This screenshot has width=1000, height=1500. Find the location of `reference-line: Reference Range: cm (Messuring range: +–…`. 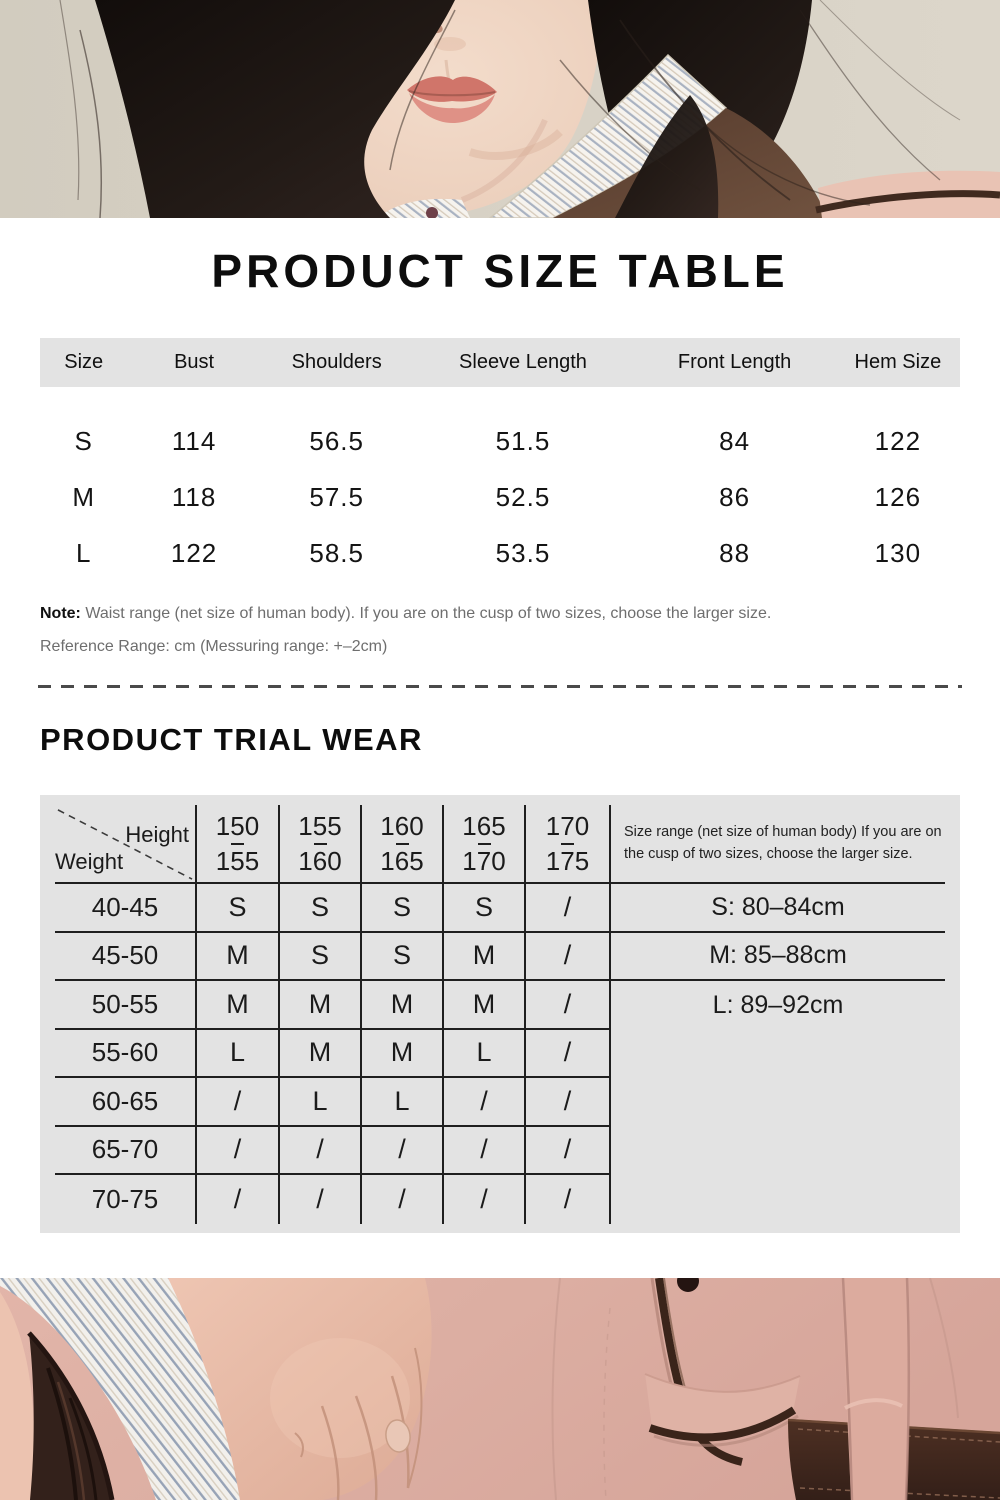

reference-line: Reference Range: cm (Messuring range: +–… is located at coordinates (214, 646).